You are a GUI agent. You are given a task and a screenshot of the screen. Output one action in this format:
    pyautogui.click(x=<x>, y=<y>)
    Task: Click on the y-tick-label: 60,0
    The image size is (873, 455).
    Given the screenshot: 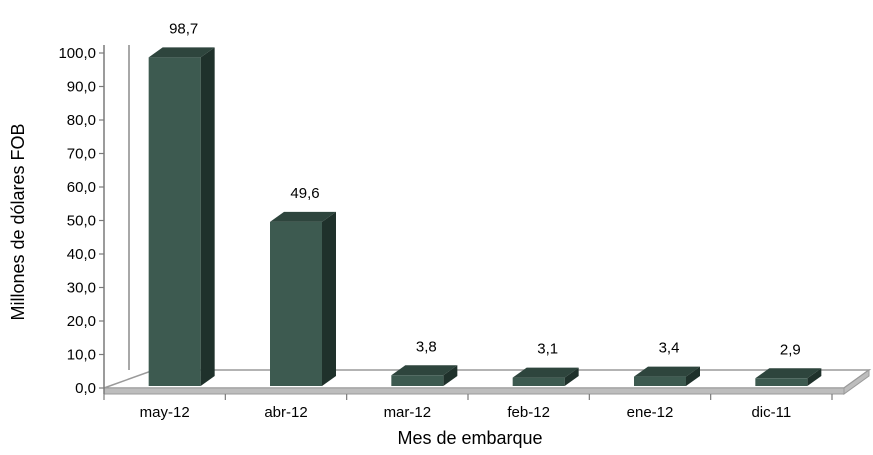 What is the action you would take?
    pyautogui.click(x=81, y=187)
    